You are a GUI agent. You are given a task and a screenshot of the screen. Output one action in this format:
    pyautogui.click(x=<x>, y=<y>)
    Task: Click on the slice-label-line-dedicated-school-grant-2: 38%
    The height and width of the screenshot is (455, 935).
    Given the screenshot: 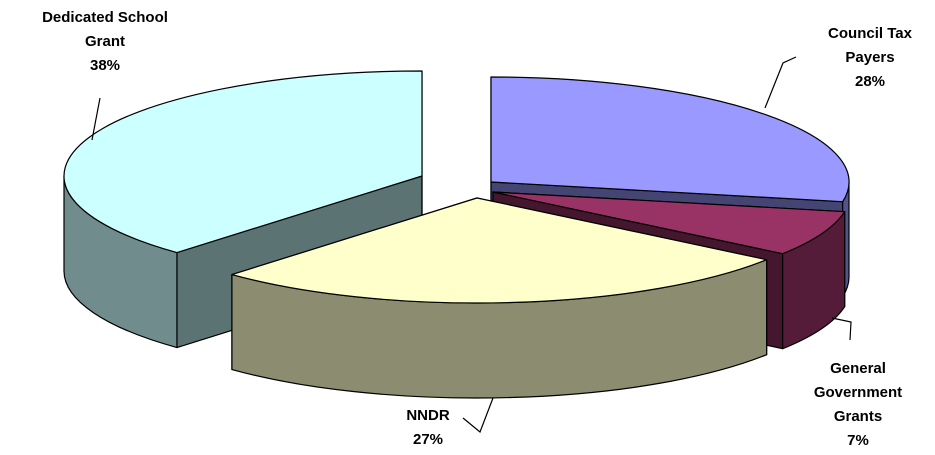 What is the action you would take?
    pyautogui.click(x=105, y=65)
    